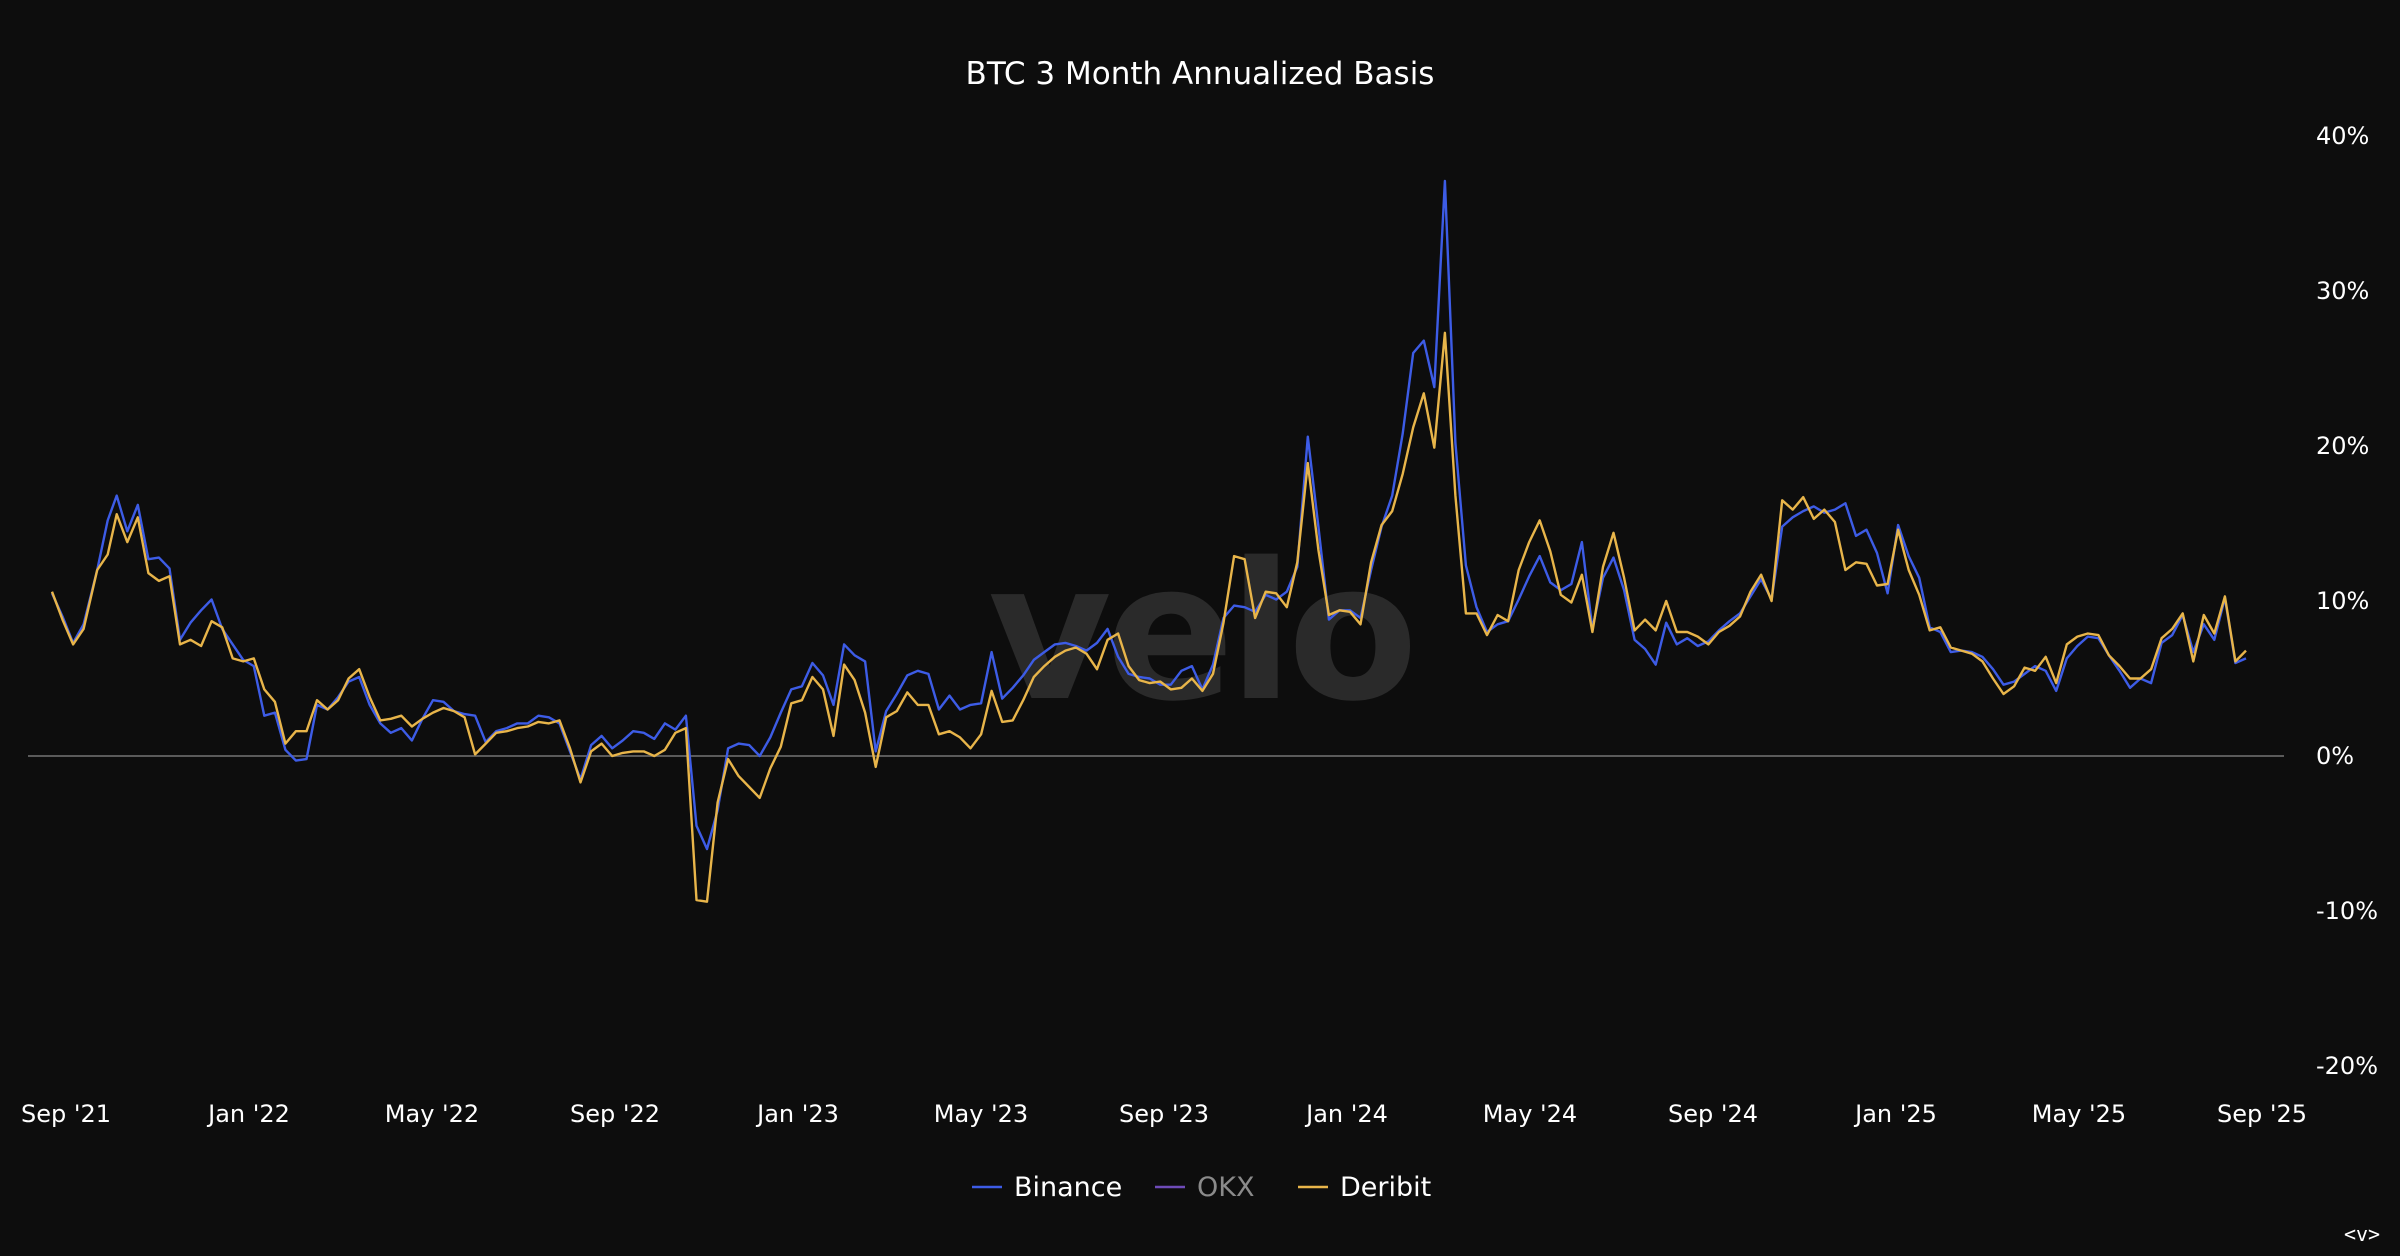  I want to click on x-tick-label: Sep '24, so click(1713, 1114).